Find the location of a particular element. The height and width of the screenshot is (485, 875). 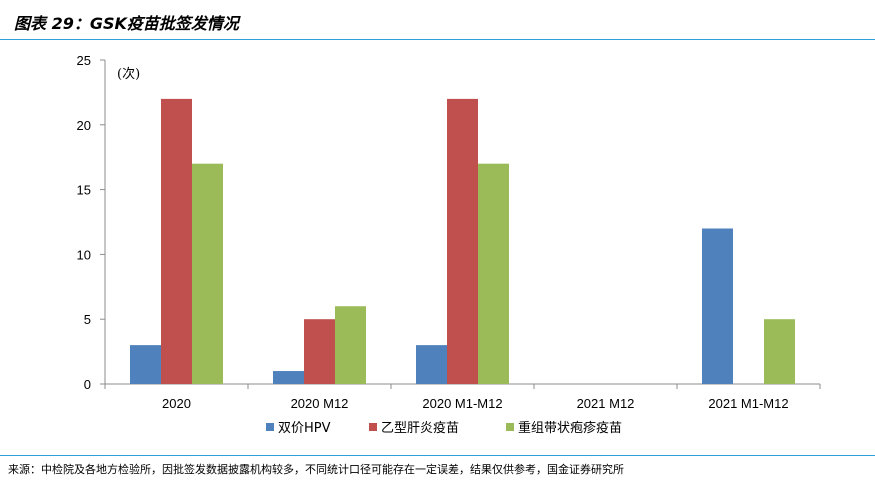

y-tick-label: 0 is located at coordinates (87, 384).